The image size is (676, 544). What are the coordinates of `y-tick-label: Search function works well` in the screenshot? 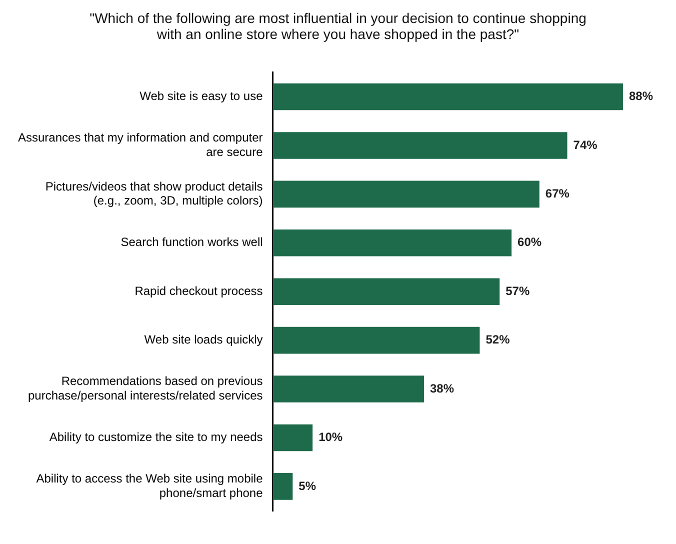 It's located at (191, 242).